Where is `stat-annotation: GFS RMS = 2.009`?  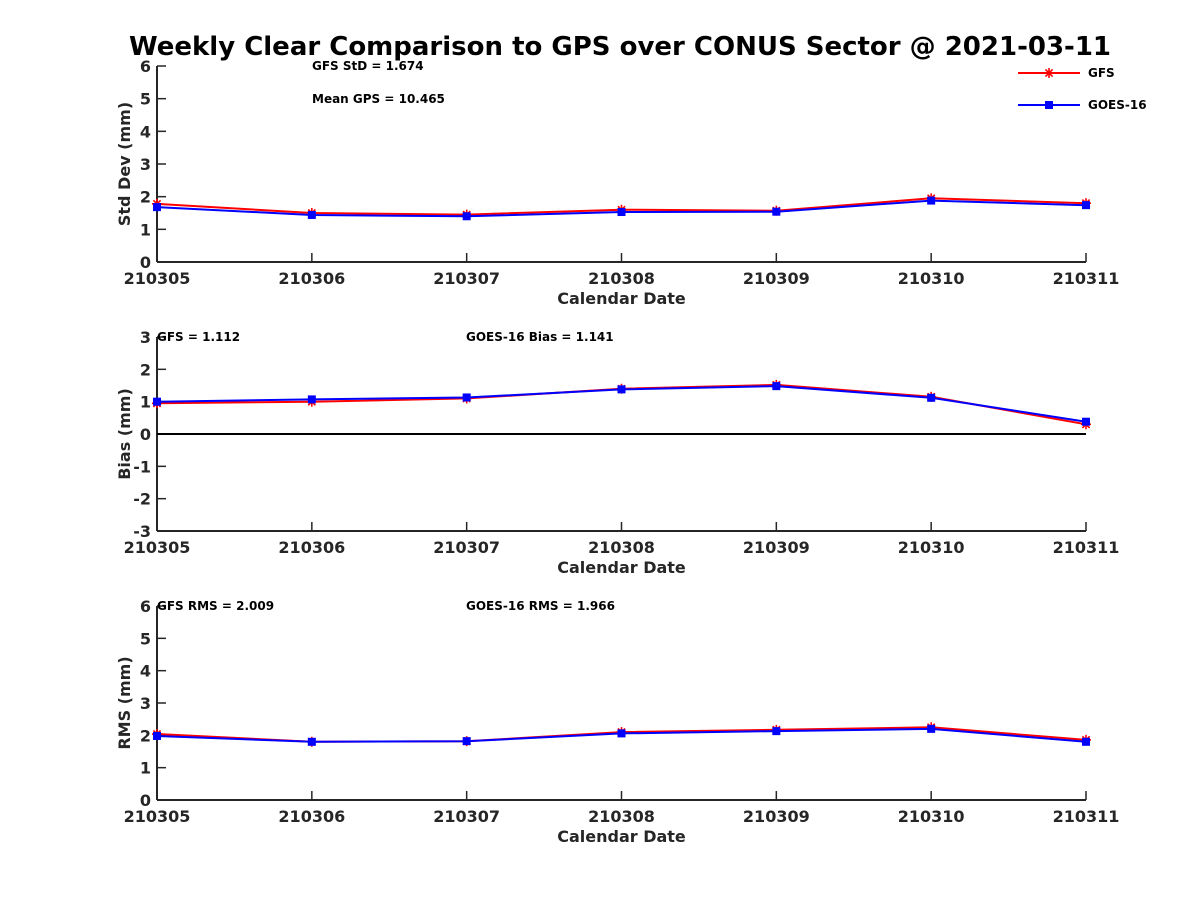
stat-annotation: GFS RMS = 2.009 is located at coordinates (215, 606).